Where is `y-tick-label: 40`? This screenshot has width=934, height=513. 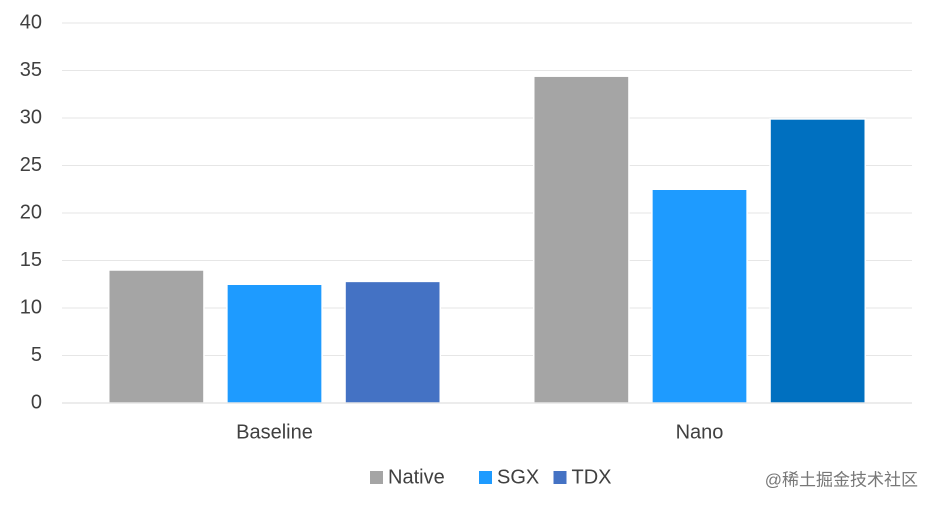 y-tick-label: 40 is located at coordinates (31, 22).